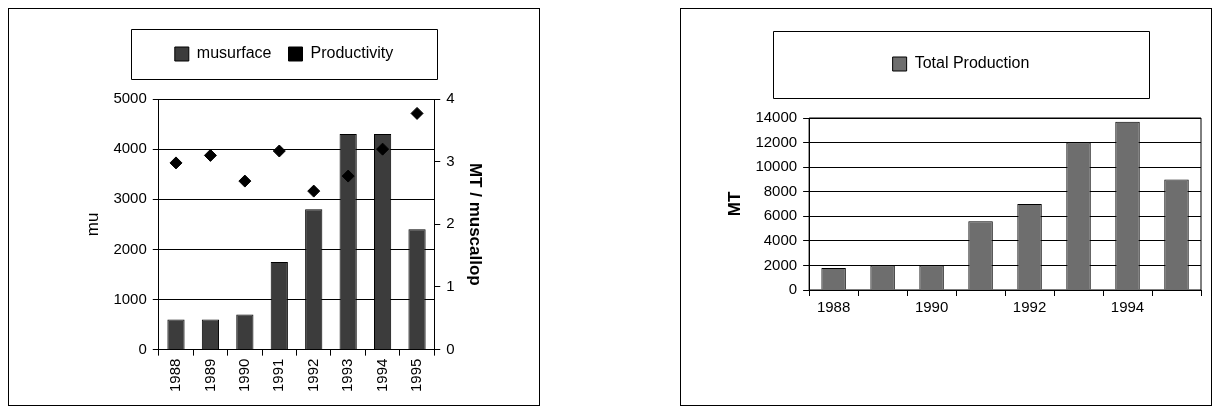 The image size is (1217, 414). I want to click on y-tick-label: 1000, so click(130, 298).